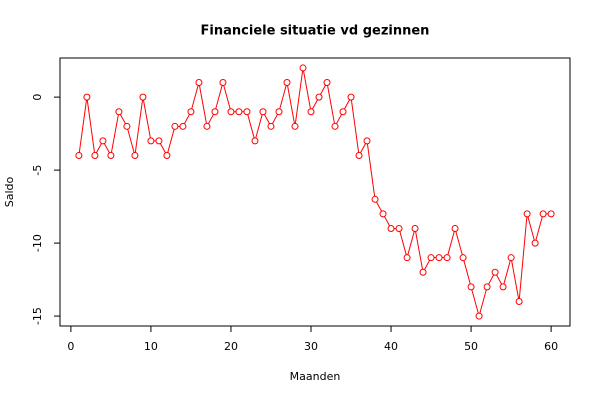 The height and width of the screenshot is (404, 599). I want to click on y-tick-label: -5, so click(37, 170).